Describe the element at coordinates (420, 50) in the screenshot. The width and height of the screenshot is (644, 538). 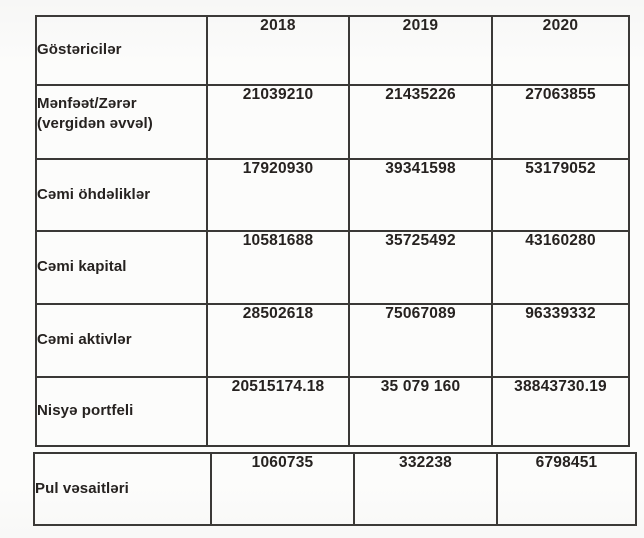
I see `header-year-2019: 2019` at that location.